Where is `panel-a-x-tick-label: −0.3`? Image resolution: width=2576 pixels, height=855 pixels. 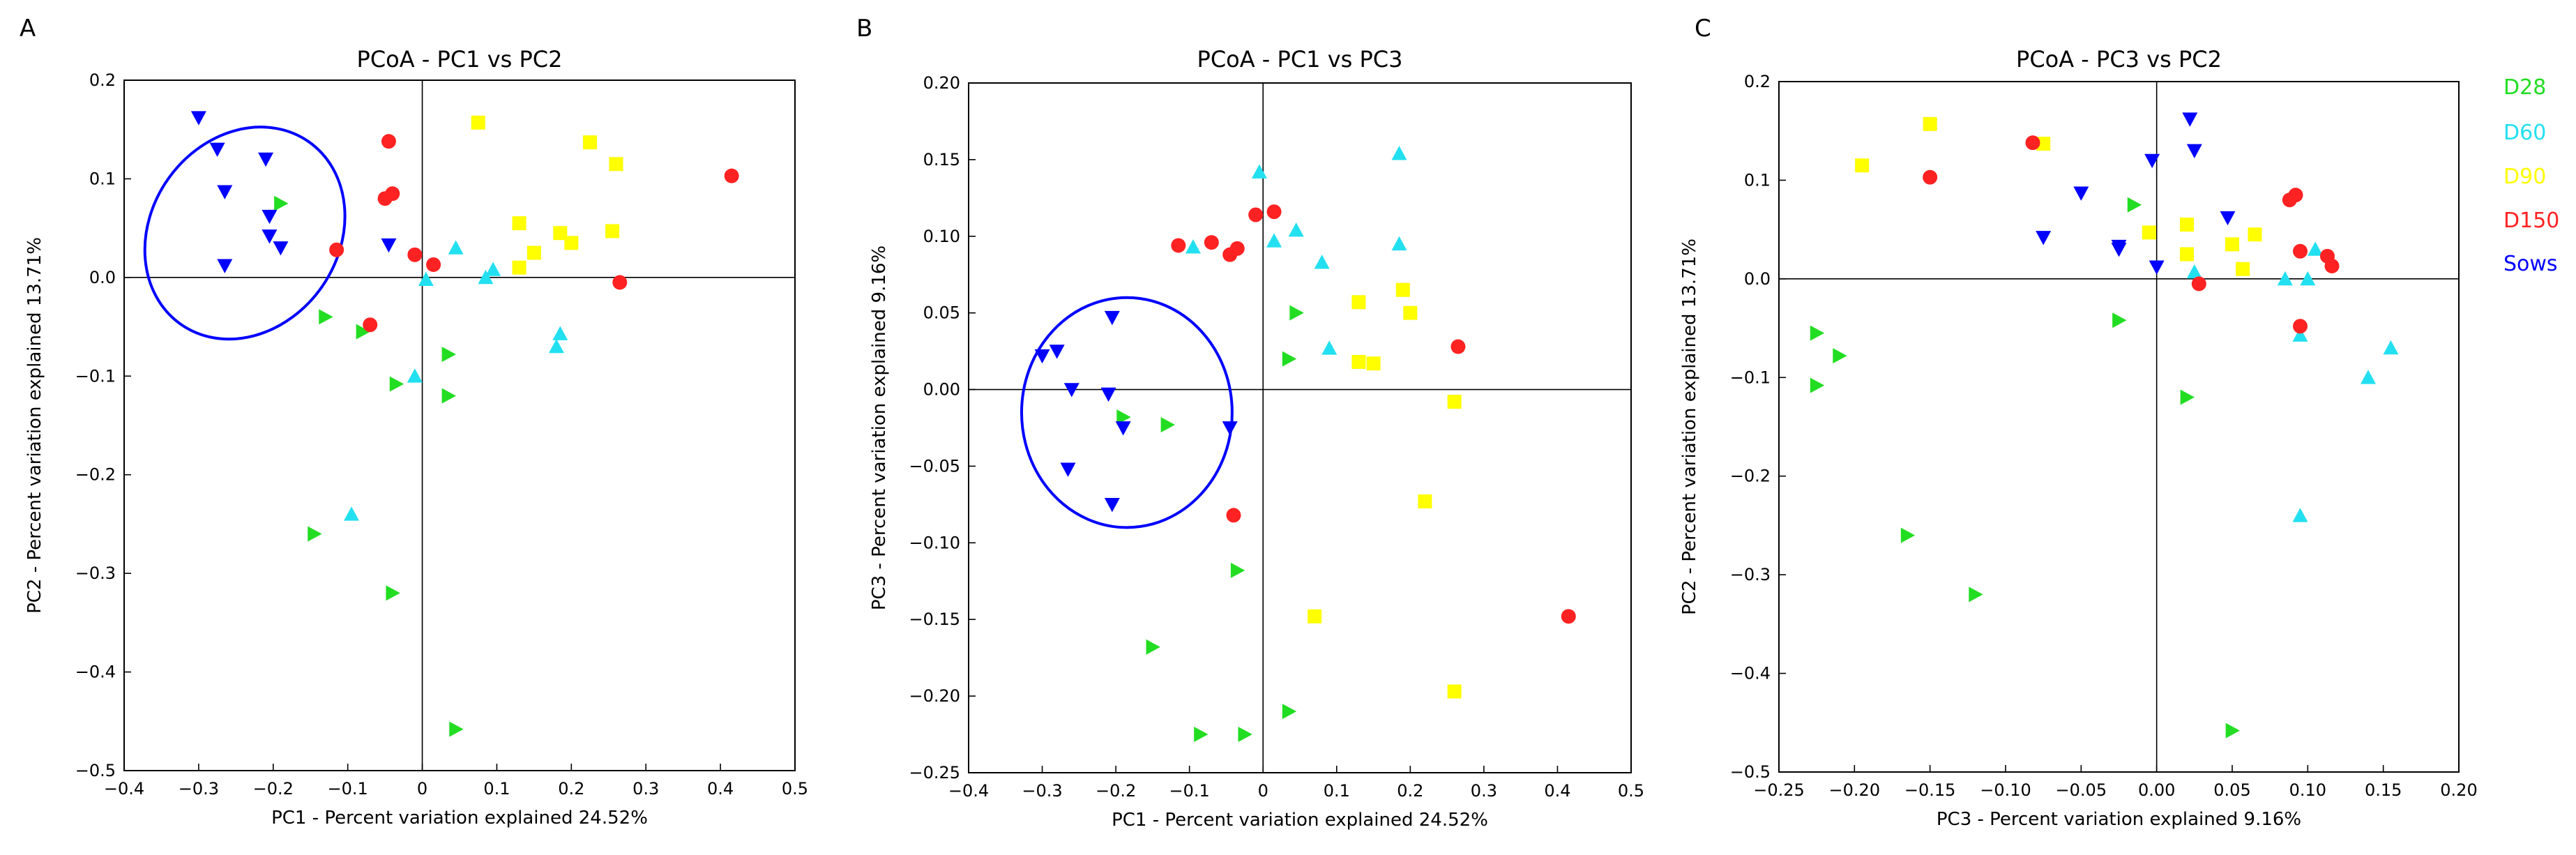
panel-a-x-tick-label: −0.3 is located at coordinates (199, 789).